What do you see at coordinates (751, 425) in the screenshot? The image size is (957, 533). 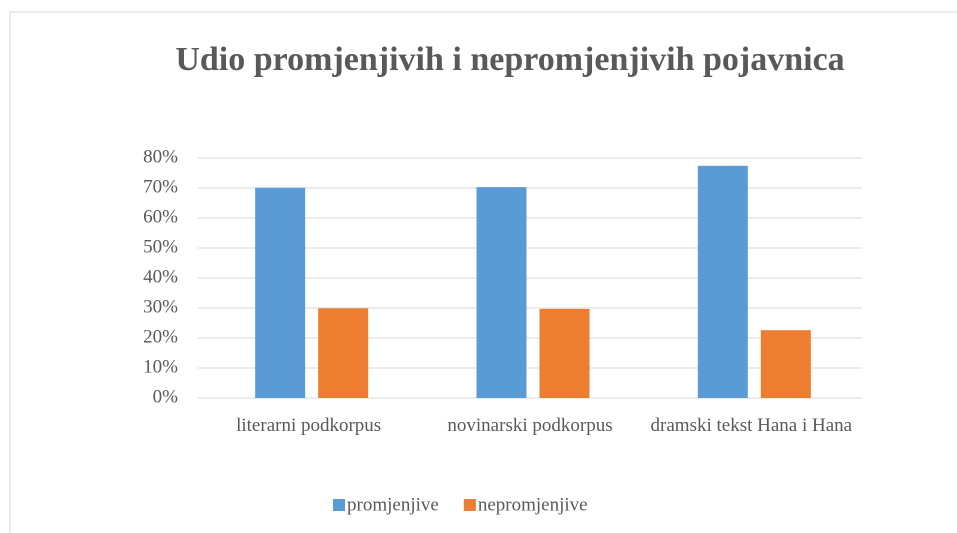 I see `x-tick-label: dramski tekst Hana i Hana` at bounding box center [751, 425].